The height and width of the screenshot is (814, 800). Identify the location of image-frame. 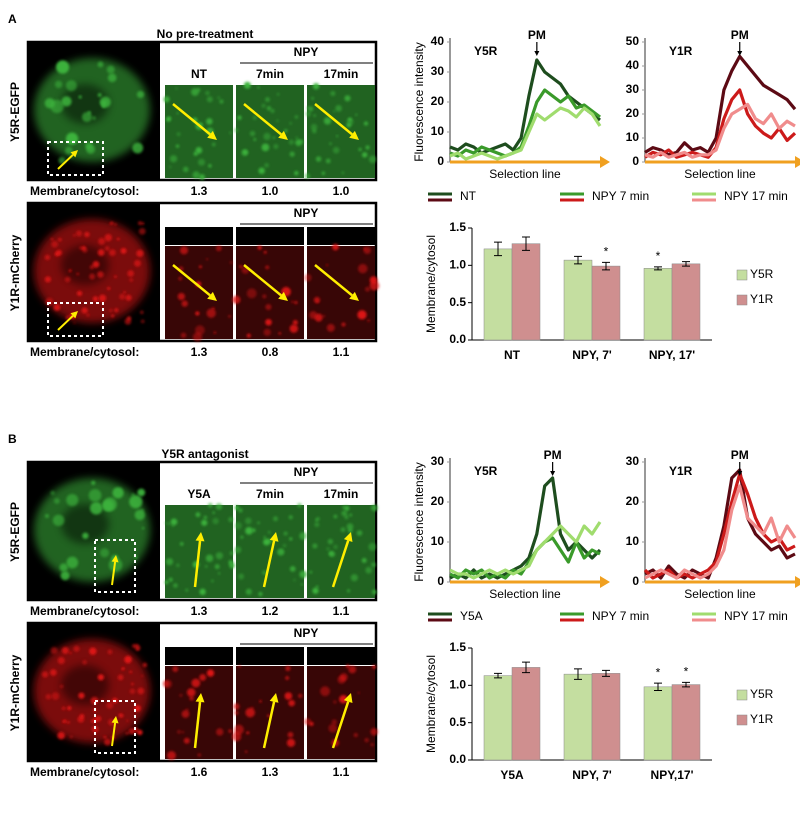
(202, 692).